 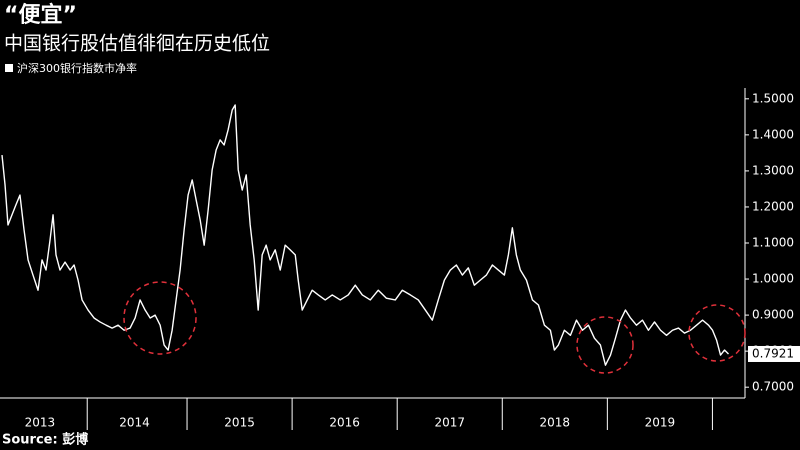 What do you see at coordinates (40, 423) in the screenshot?
I see `x-tick-label: 2013` at bounding box center [40, 423].